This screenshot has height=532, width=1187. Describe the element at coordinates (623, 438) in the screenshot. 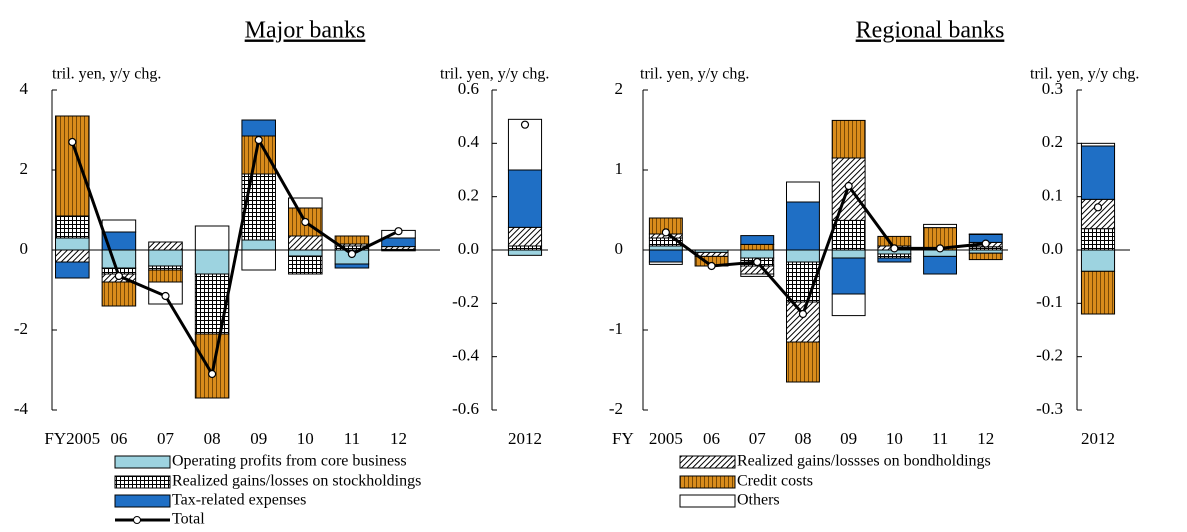

I see `x-axis-label: FY` at that location.